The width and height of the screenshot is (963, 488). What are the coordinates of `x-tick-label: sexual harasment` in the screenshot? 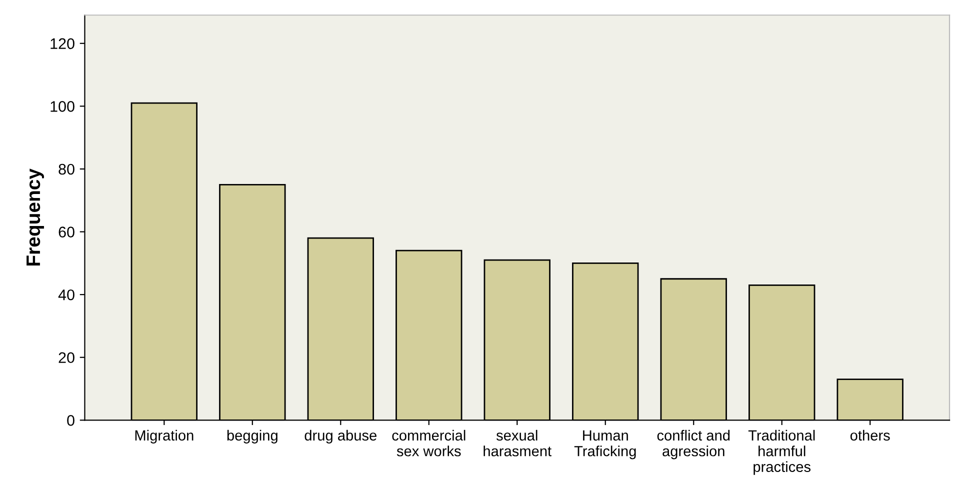 It's located at (518, 443).